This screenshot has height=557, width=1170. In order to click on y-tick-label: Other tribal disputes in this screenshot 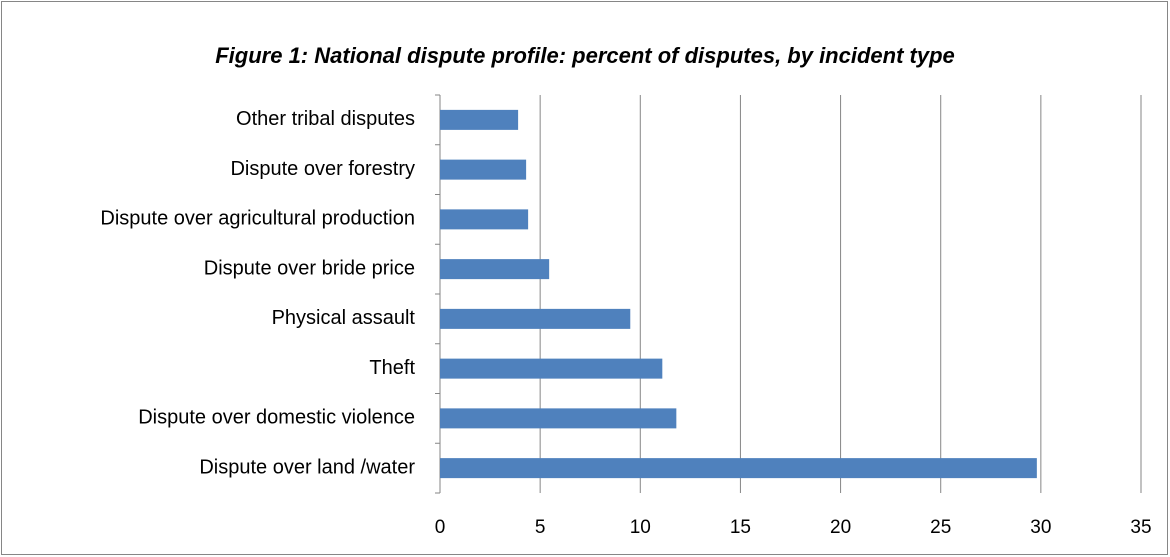, I will do `click(325, 119)`.